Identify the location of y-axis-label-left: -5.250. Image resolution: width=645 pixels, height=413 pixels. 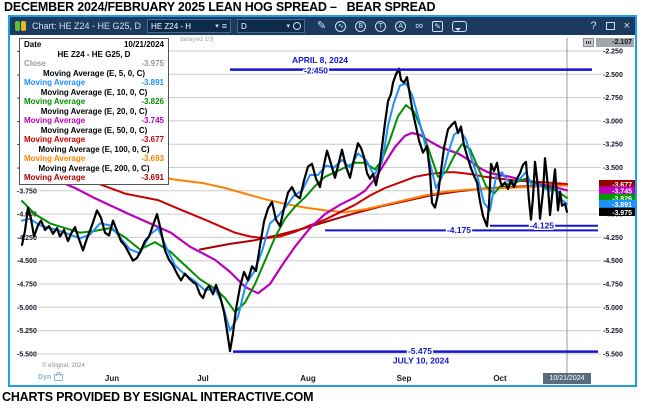
(27, 331).